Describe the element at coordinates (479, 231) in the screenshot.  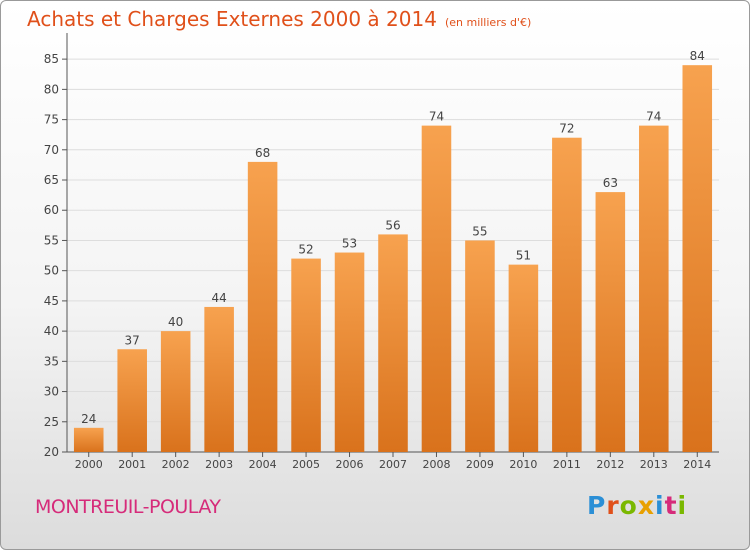
I see `bar-value-label: 55` at that location.